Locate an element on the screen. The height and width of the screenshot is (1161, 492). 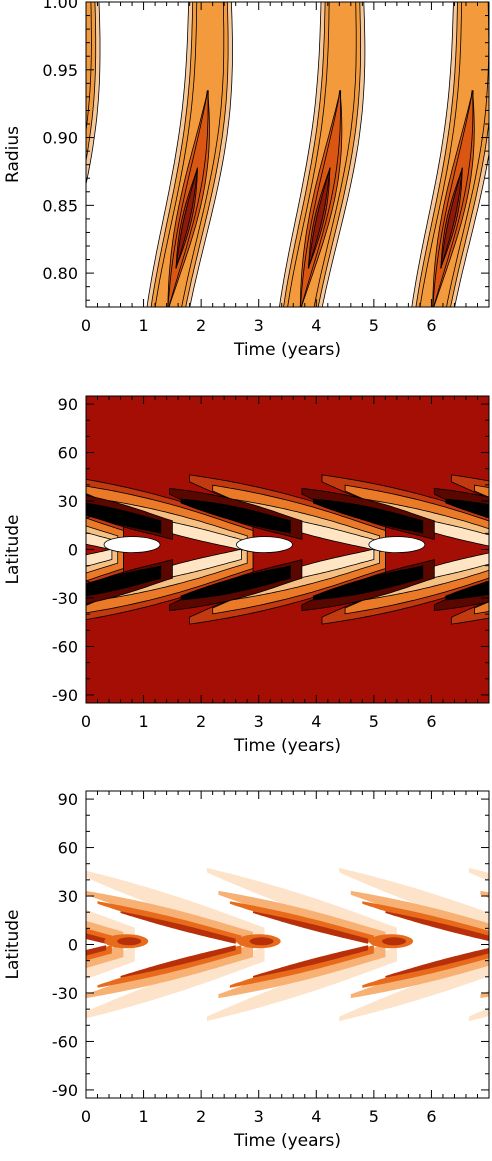
y-tick-label: 0.95 is located at coordinates (60, 70).